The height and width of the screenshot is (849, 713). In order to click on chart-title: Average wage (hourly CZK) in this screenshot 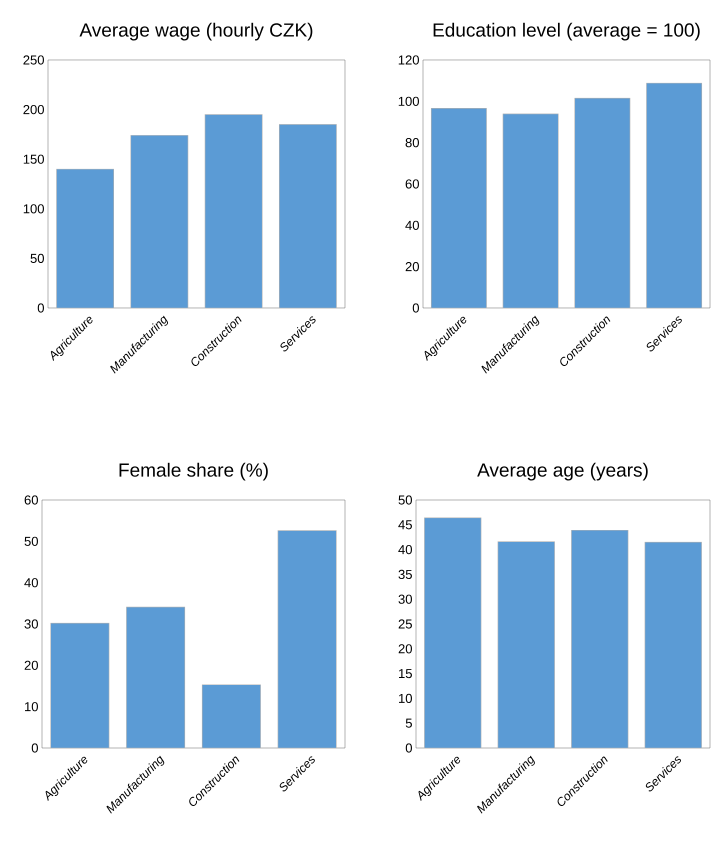, I will do `click(195, 31)`.